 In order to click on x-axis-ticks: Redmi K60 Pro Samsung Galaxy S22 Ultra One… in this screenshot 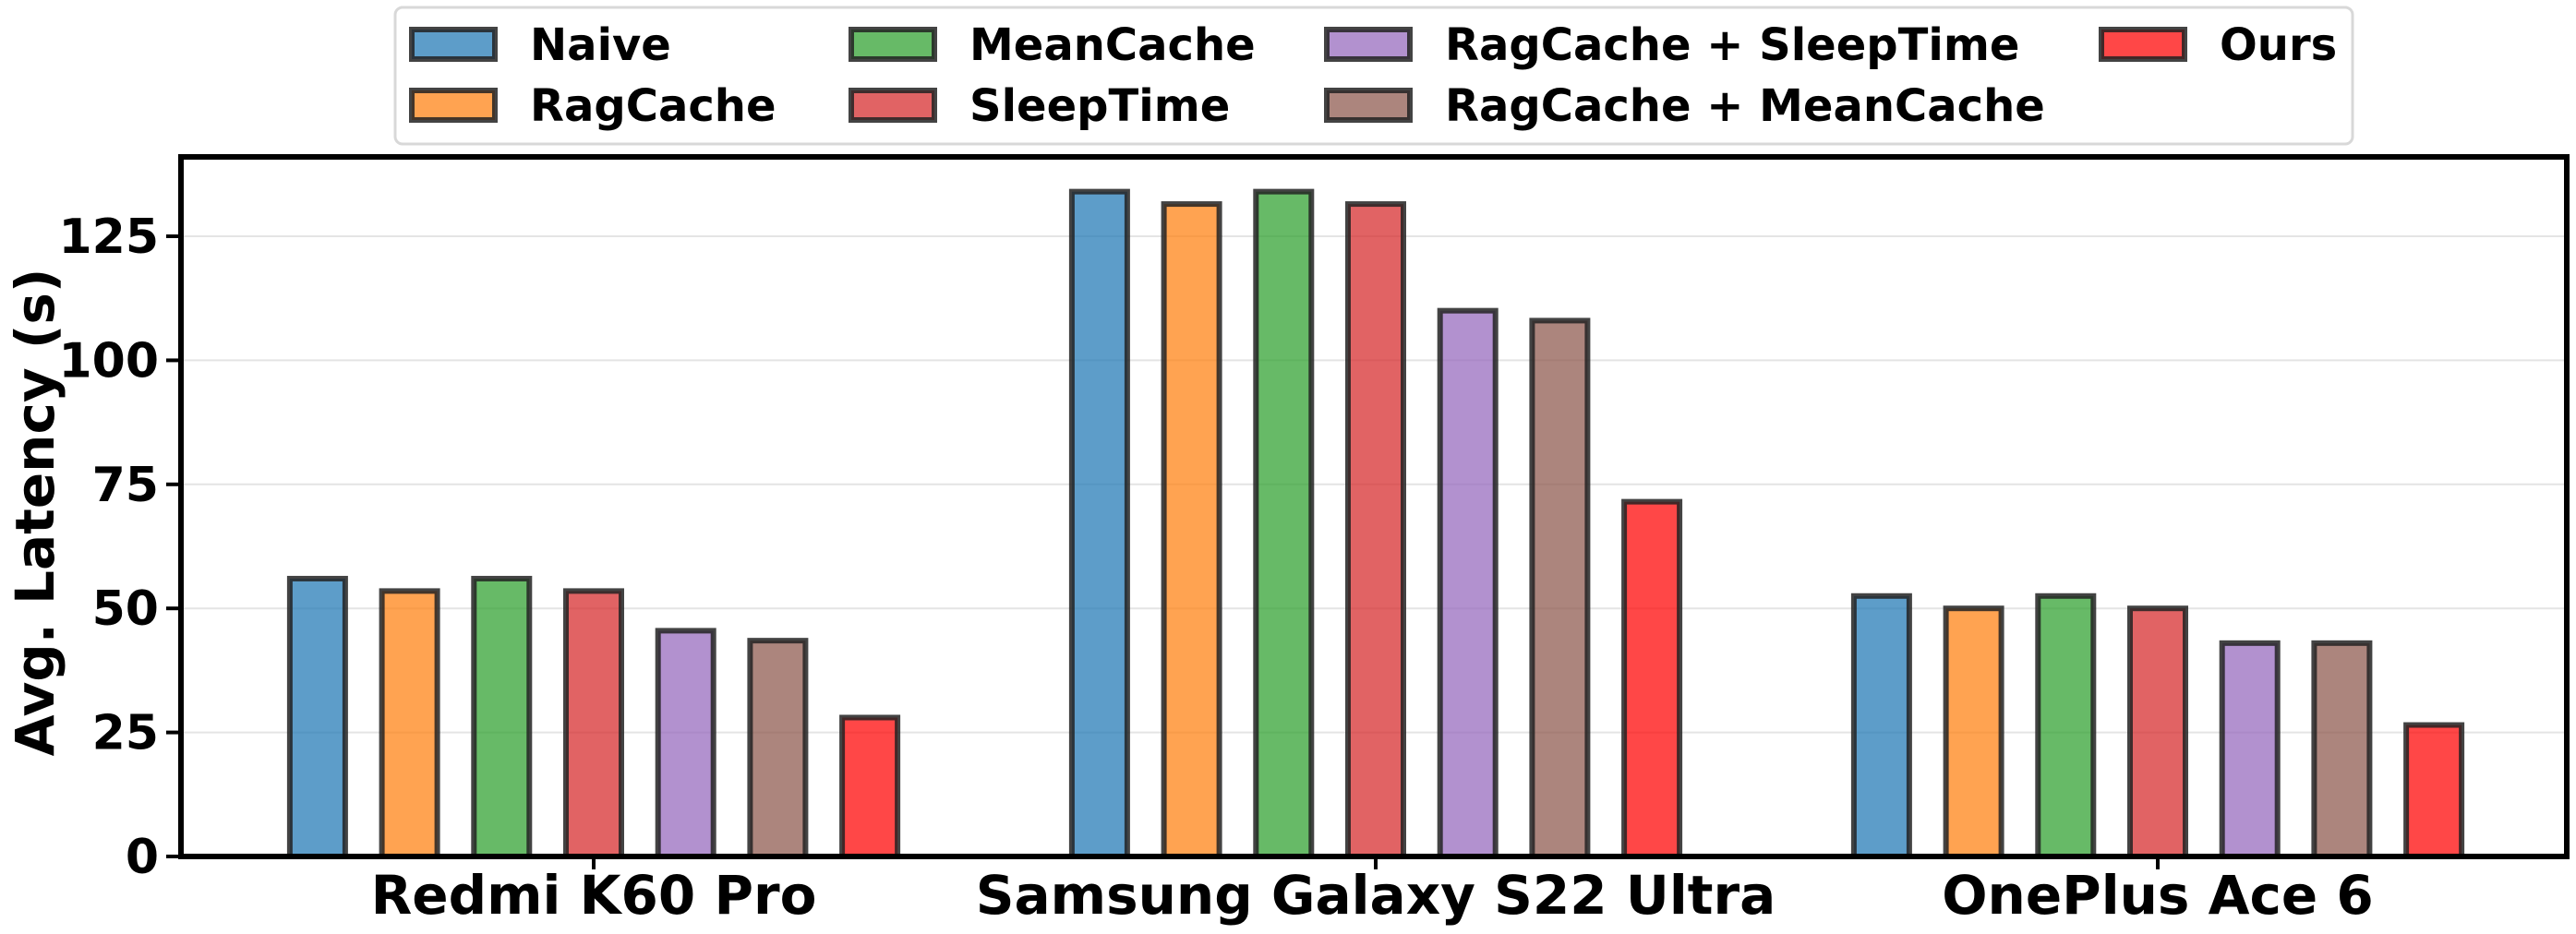, I will do `click(1372, 891)`.